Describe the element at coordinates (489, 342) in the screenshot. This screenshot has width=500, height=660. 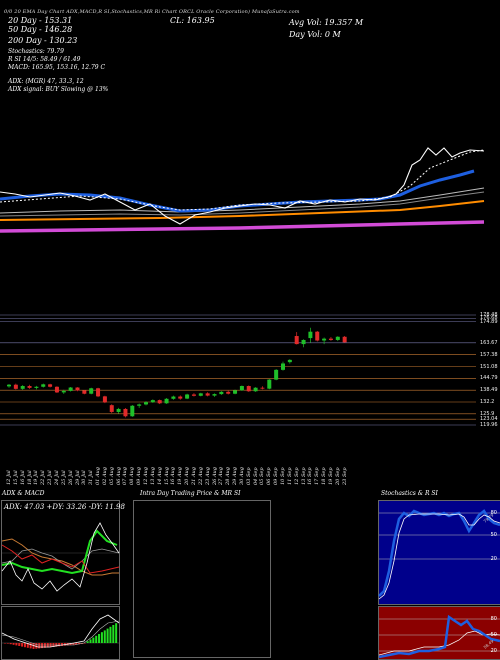
I see `price-level-label: 163.67` at that location.